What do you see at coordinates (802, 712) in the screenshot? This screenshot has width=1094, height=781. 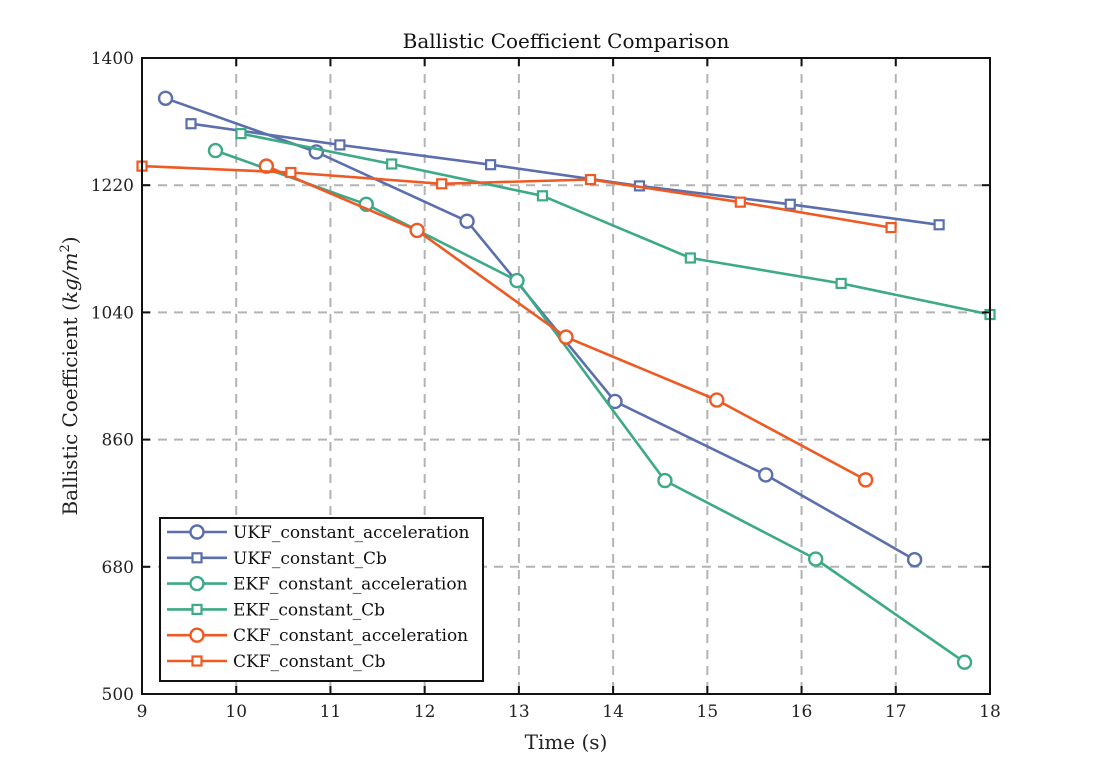 I see `x-tick-label: 16` at bounding box center [802, 712].